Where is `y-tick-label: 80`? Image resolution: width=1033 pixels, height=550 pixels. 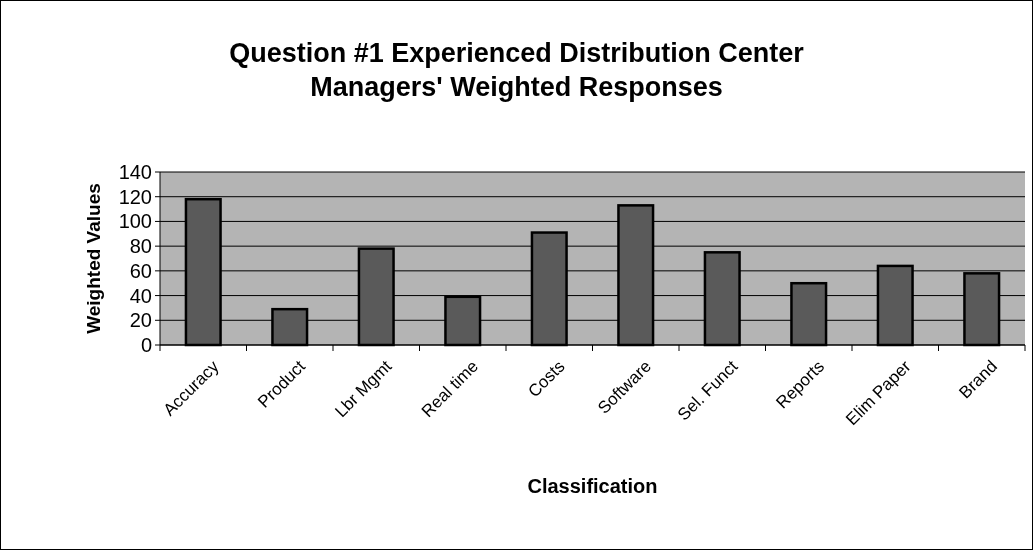 y-tick-label: 80 is located at coordinates (140, 246).